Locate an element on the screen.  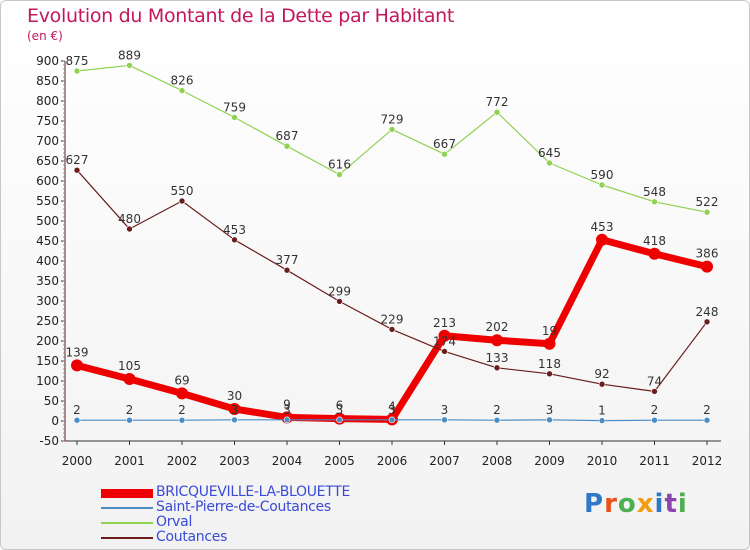
proxiti-logo: Proxiti is located at coordinates (636, 504).